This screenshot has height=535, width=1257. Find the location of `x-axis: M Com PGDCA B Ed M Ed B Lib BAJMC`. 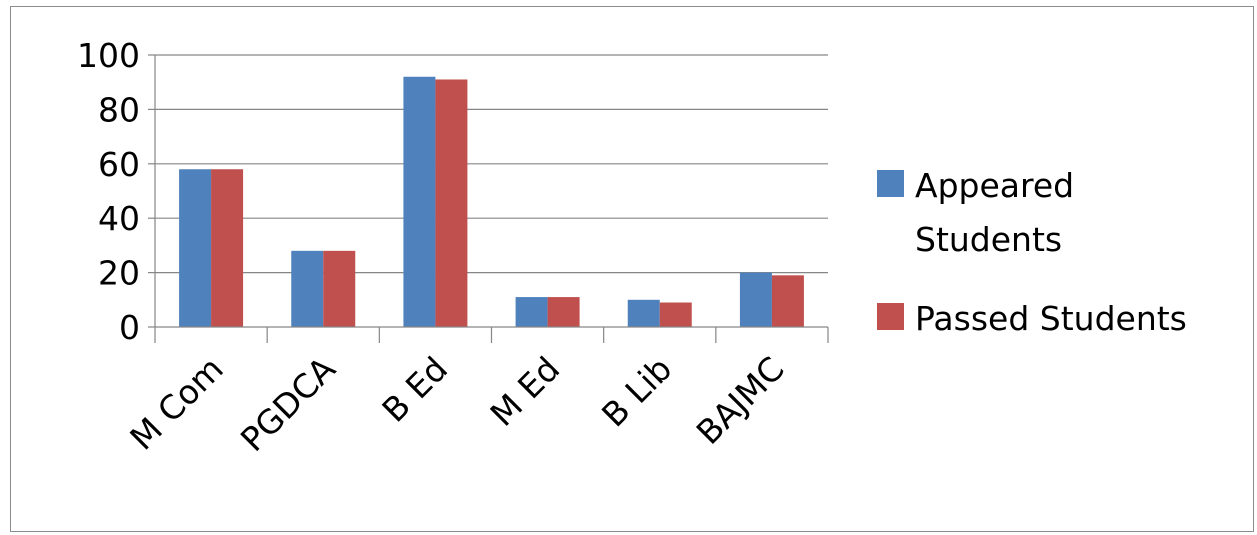

x-axis: M Com PGDCA B Ed M Ed B Lib BAJMC is located at coordinates (475, 392).